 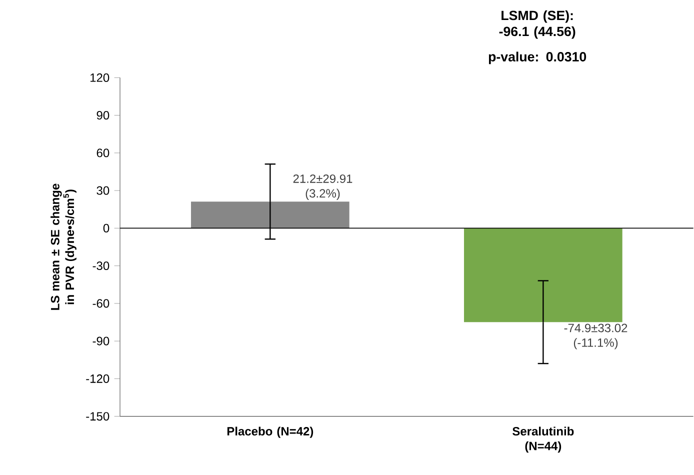 I want to click on y-tick-label: 60, so click(x=103, y=153).